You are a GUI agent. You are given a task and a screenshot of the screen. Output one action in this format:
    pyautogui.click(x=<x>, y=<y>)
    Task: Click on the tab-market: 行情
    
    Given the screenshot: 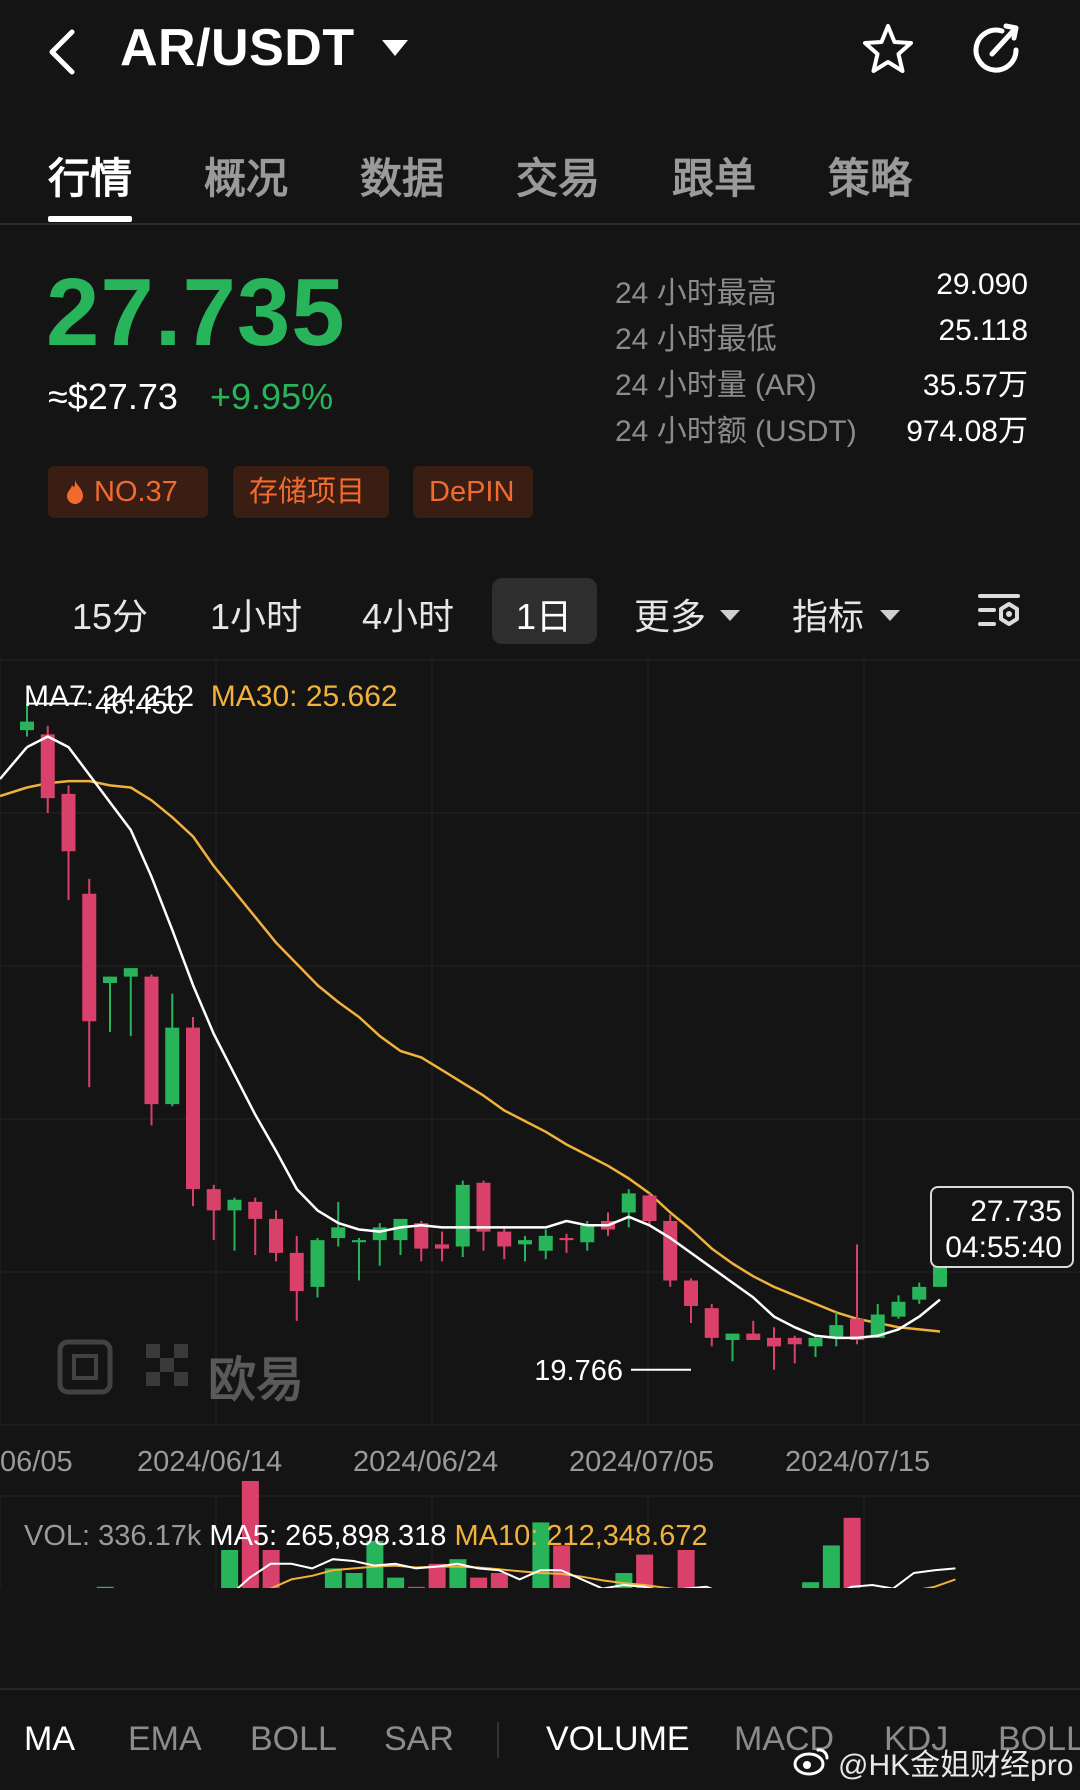 What is the action you would take?
    pyautogui.click(x=90, y=178)
    